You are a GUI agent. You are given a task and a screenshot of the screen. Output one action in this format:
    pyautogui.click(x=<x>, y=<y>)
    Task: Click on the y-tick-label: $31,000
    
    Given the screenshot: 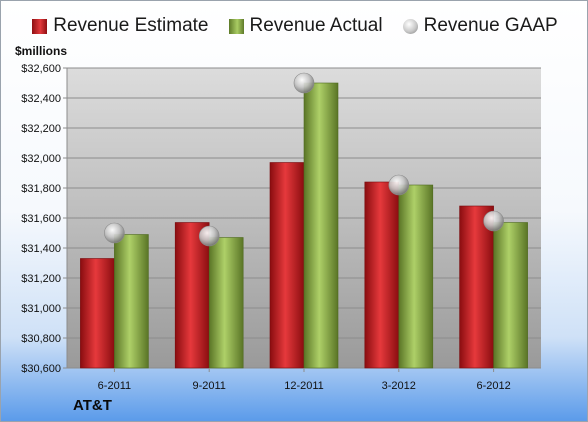 What is the action you would take?
    pyautogui.click(x=41, y=309)
    